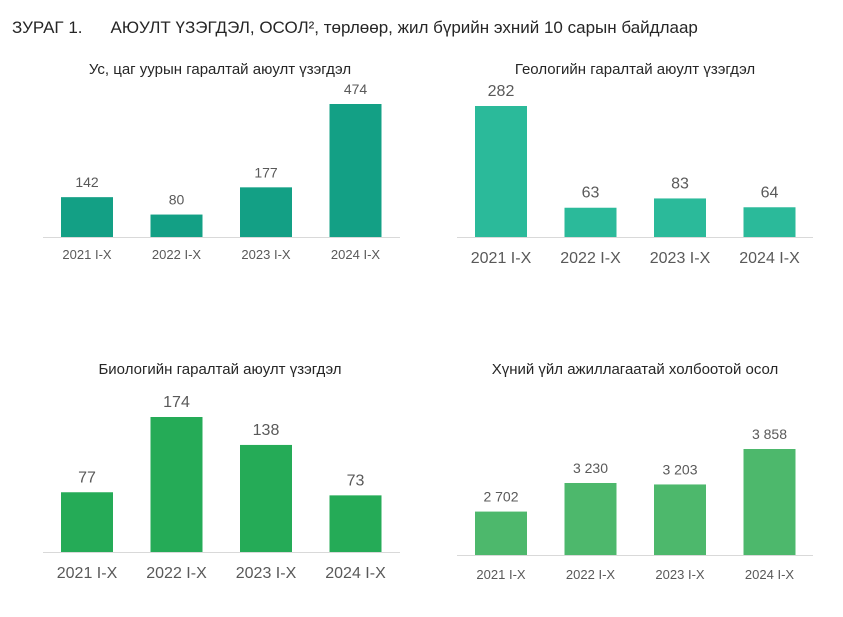 The image size is (843, 617). Describe the element at coordinates (501, 91) in the screenshot. I see `data-label-1: 282` at that location.